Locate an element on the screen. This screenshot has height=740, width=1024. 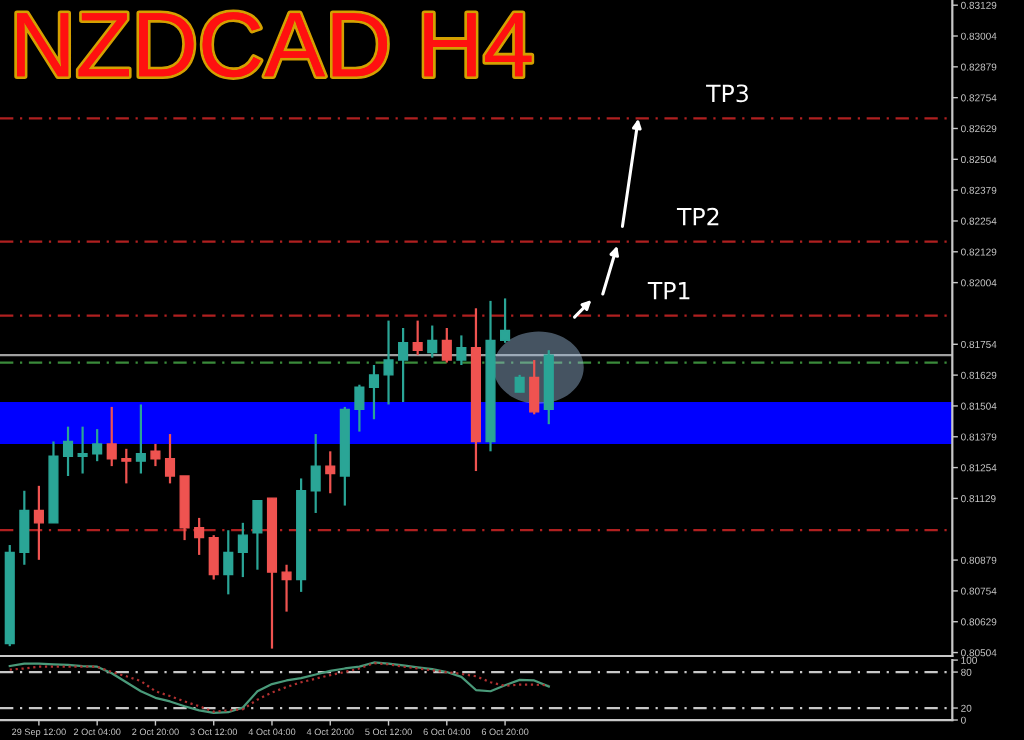
annotation: TP1 is located at coordinates (668, 291).